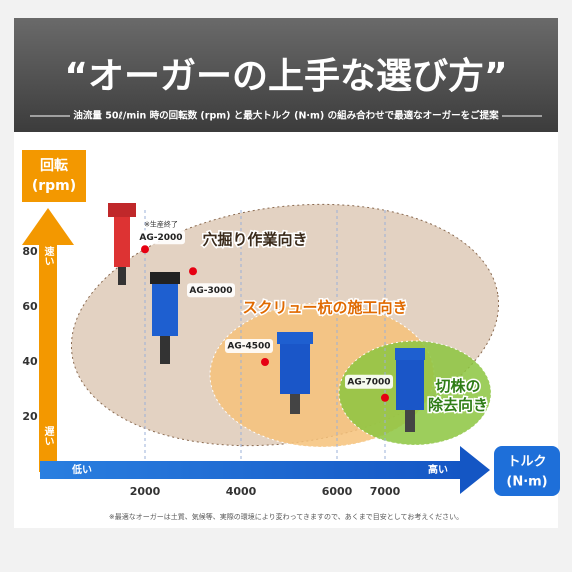 This screenshot has height=572, width=572. Describe the element at coordinates (385, 491) in the screenshot. I see `x-tick-label: 7000` at that location.